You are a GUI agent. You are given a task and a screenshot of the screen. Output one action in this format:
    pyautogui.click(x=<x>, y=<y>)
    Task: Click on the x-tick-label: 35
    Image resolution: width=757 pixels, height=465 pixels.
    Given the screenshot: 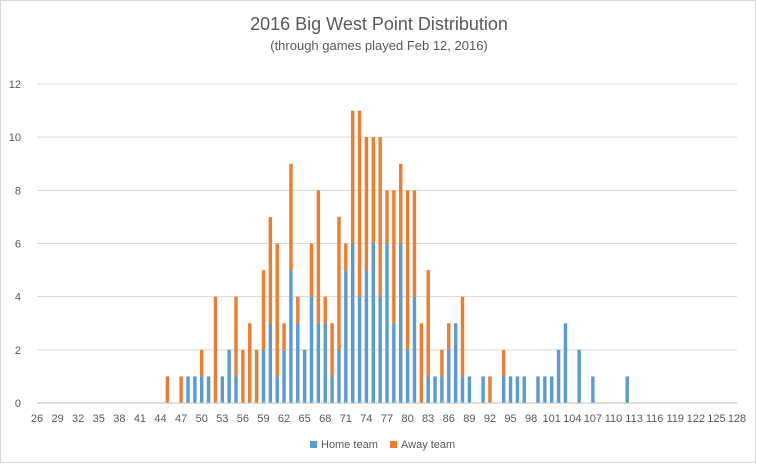 What is the action you would take?
    pyautogui.click(x=99, y=419)
    